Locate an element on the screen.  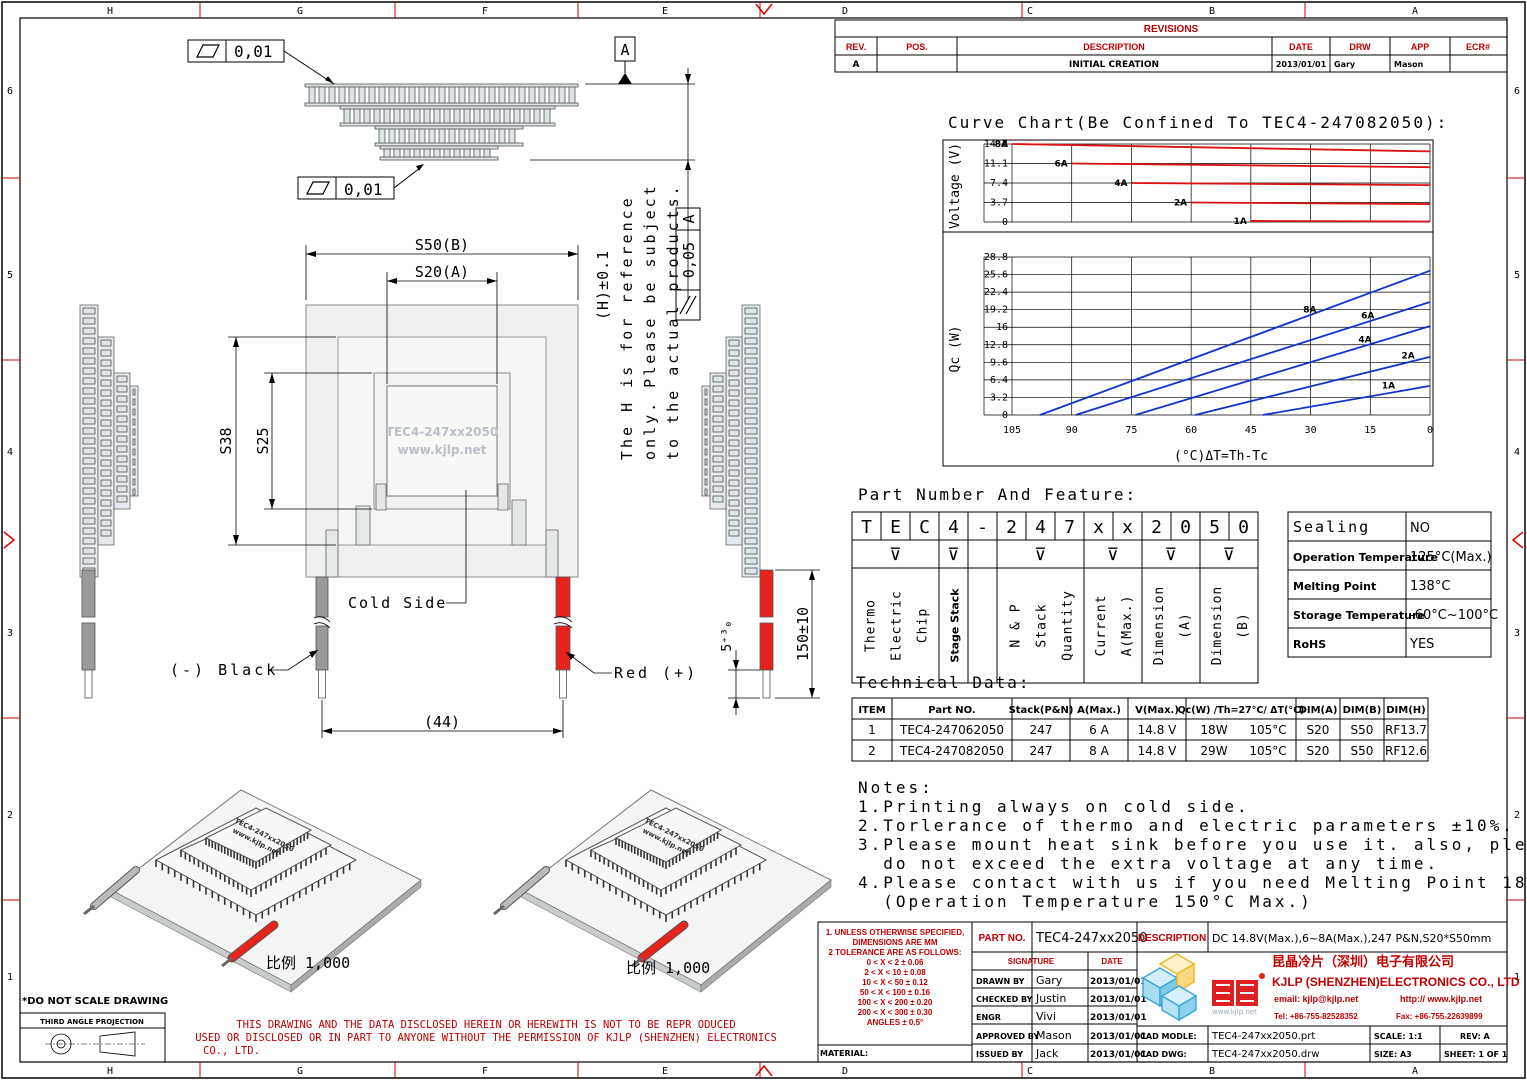
size: SIZE: A3 is located at coordinates (1393, 1054).